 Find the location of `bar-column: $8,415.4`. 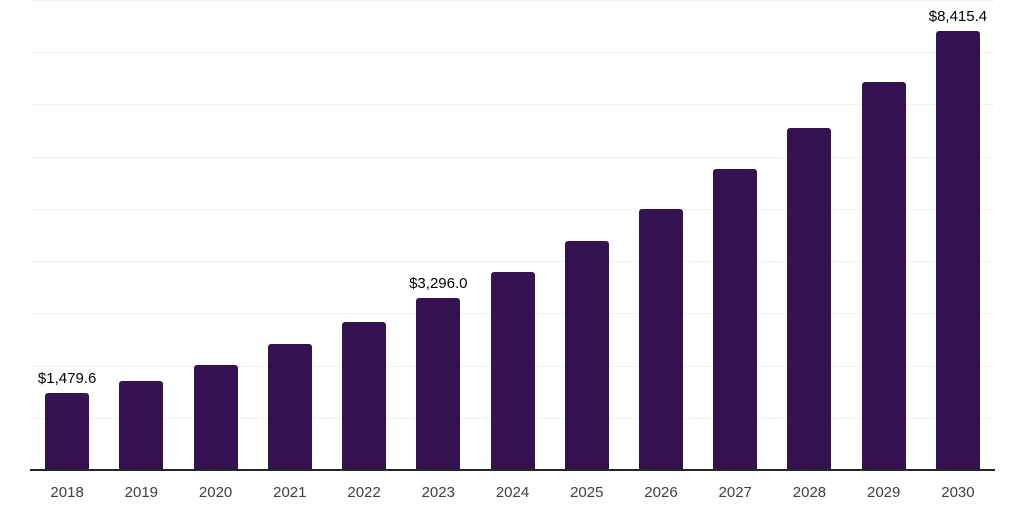

bar-column: $8,415.4 is located at coordinates (958, 235).